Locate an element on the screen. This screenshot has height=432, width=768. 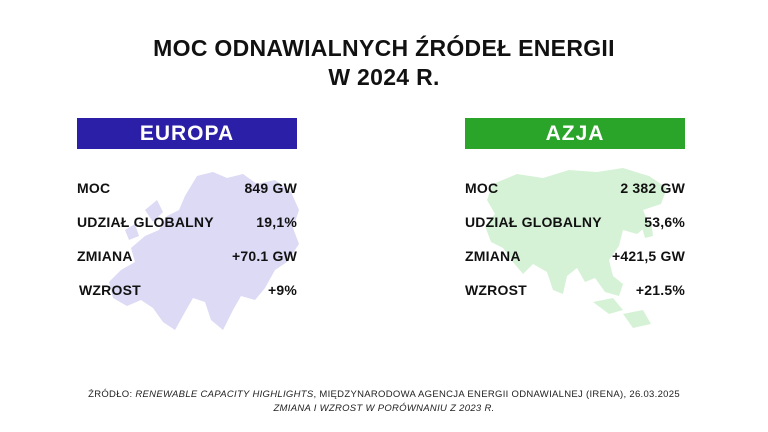
europe-row-change: ZMIANA +70.1 GW is located at coordinates (187, 256).